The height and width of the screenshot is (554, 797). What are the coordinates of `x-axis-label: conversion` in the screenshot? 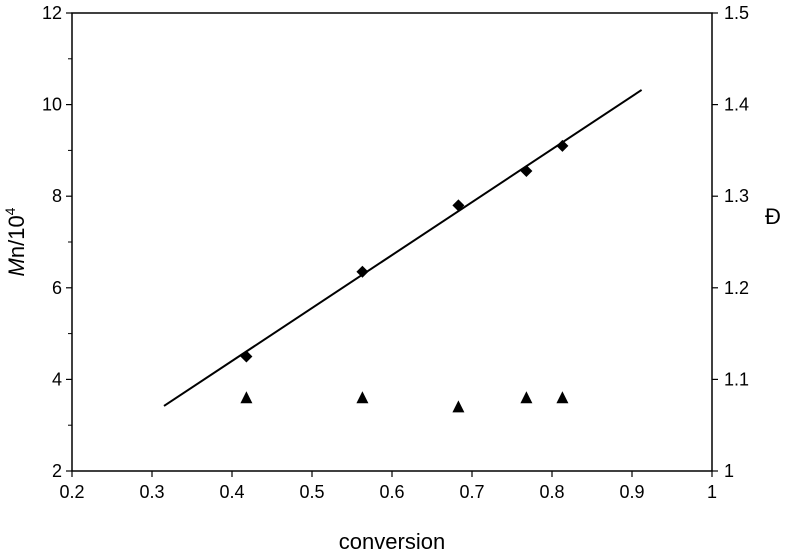 It's located at (392, 541).